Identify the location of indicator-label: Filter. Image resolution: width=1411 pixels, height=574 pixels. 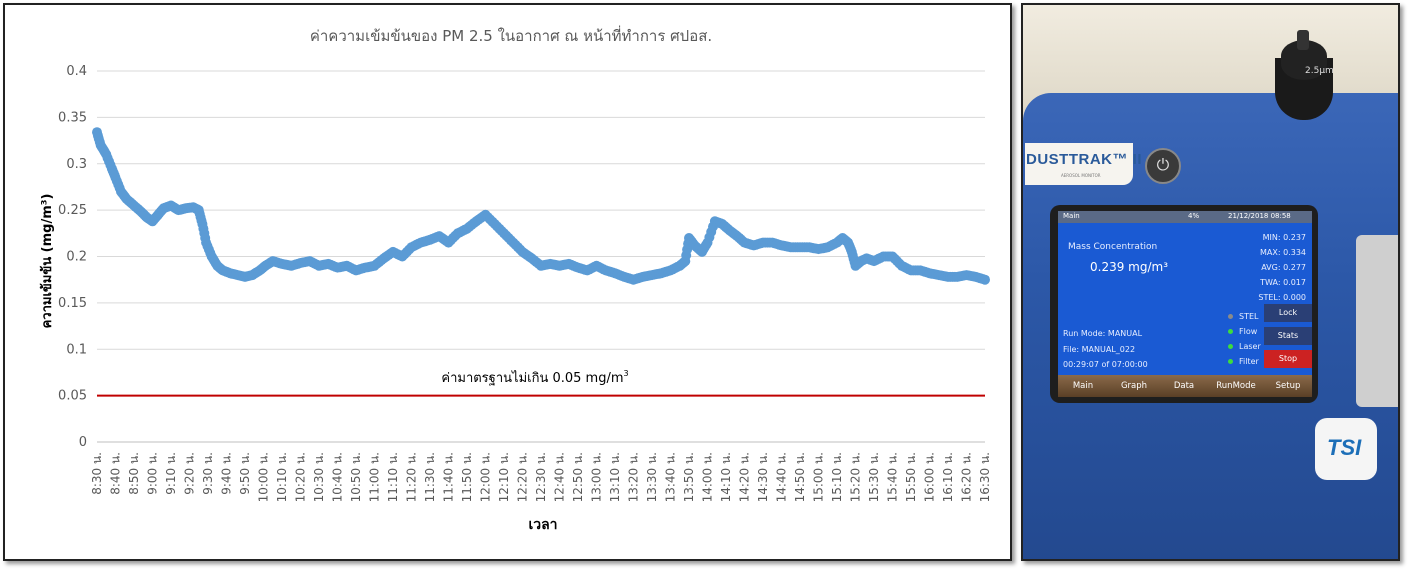
(1249, 361).